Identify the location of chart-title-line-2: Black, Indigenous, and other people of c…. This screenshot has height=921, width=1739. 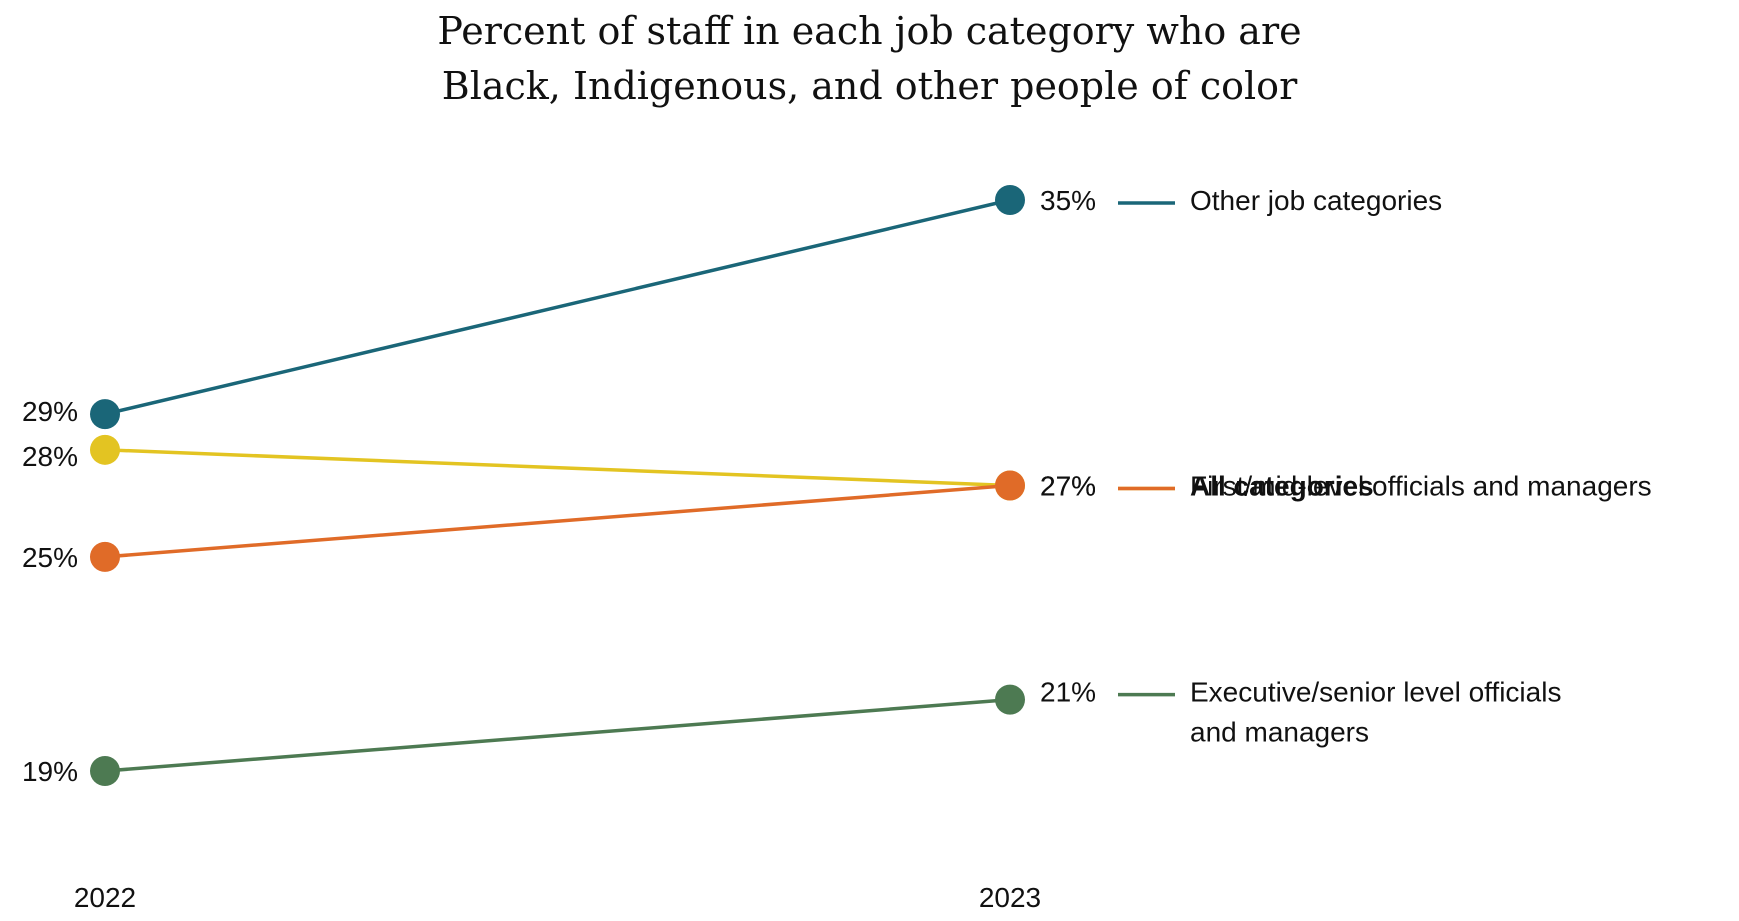
(869, 86).